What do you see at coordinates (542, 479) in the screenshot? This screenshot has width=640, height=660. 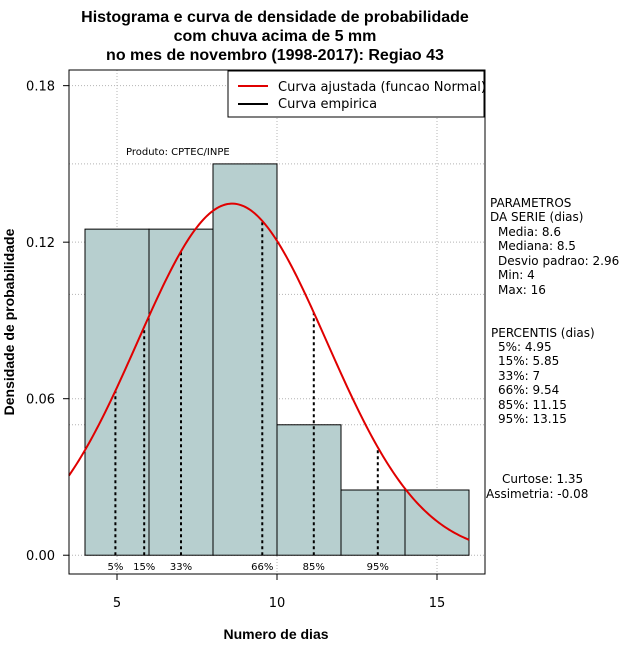 I see `stats-curtose: Curtose: 1.35` at bounding box center [542, 479].